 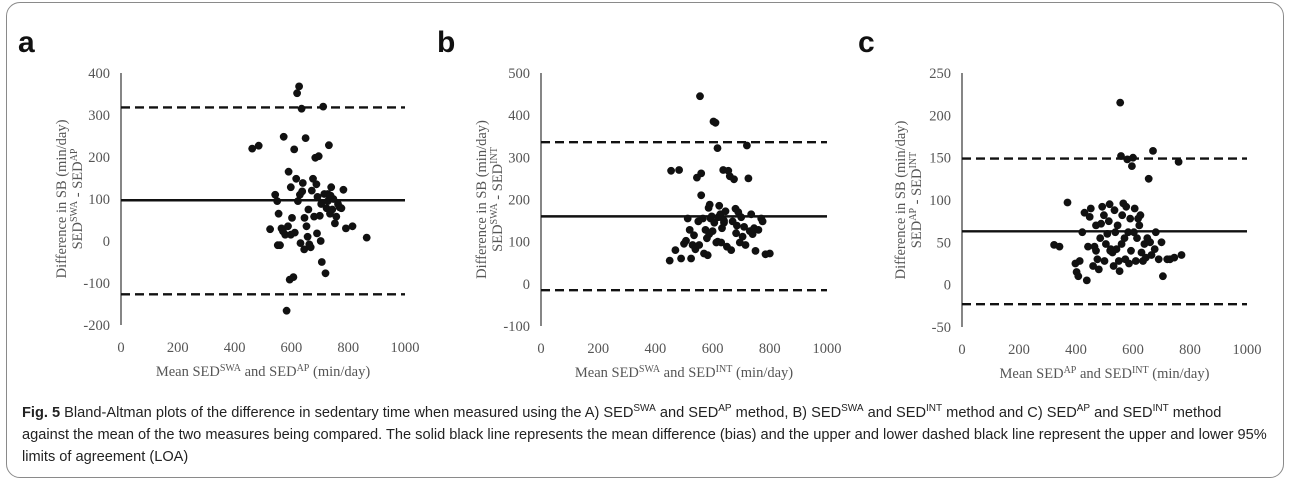 What do you see at coordinates (99, 74) in the screenshot?
I see `y-tick-label: 400` at bounding box center [99, 74].